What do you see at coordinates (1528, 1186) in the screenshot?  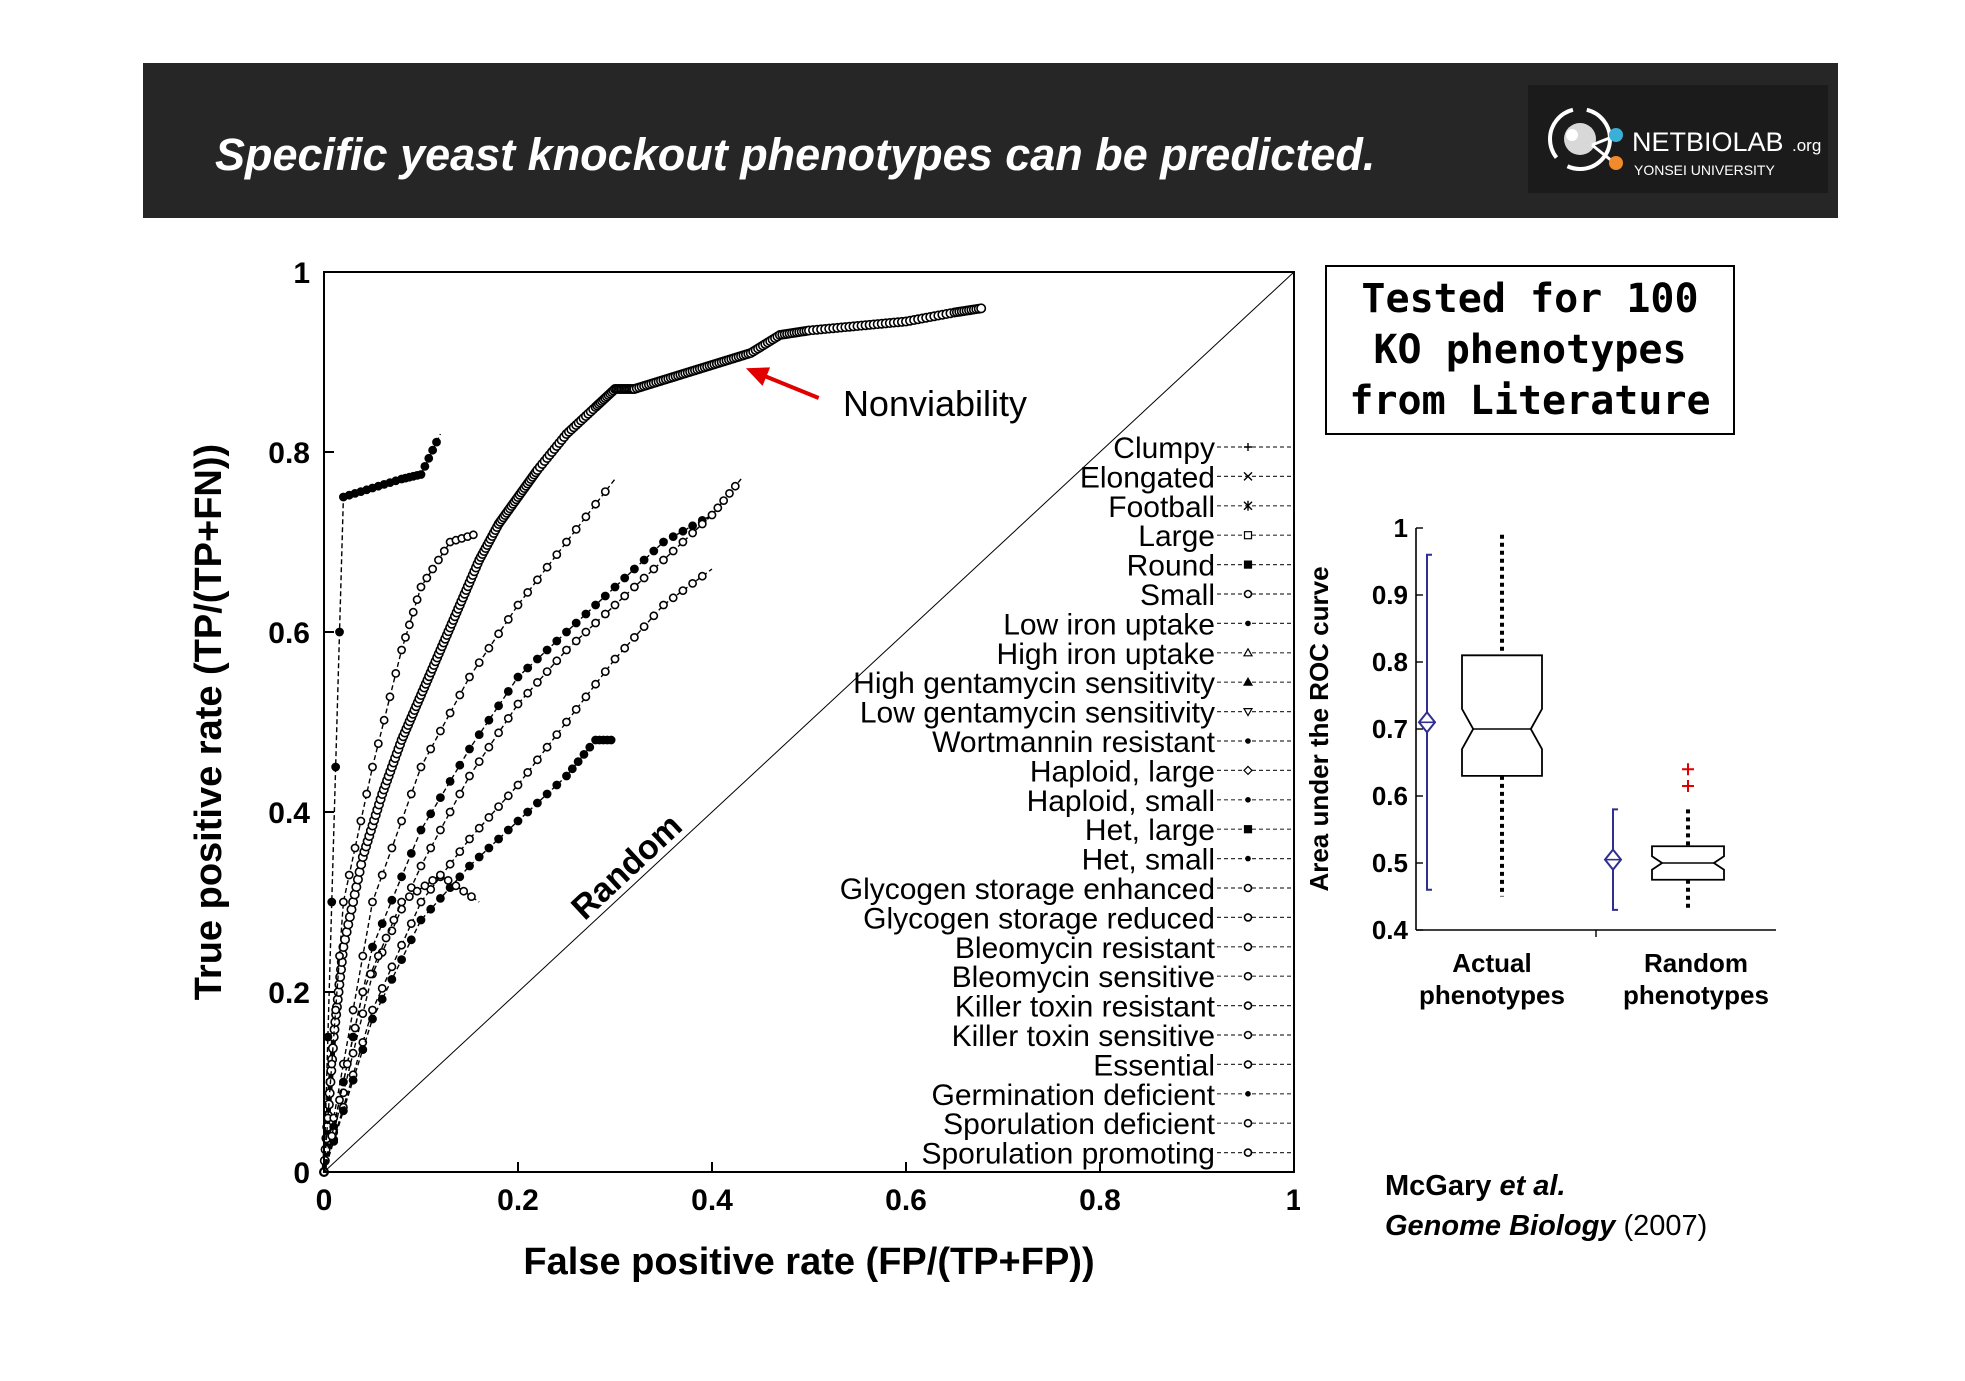 I see `citation-etal: et al.` at bounding box center [1528, 1186].